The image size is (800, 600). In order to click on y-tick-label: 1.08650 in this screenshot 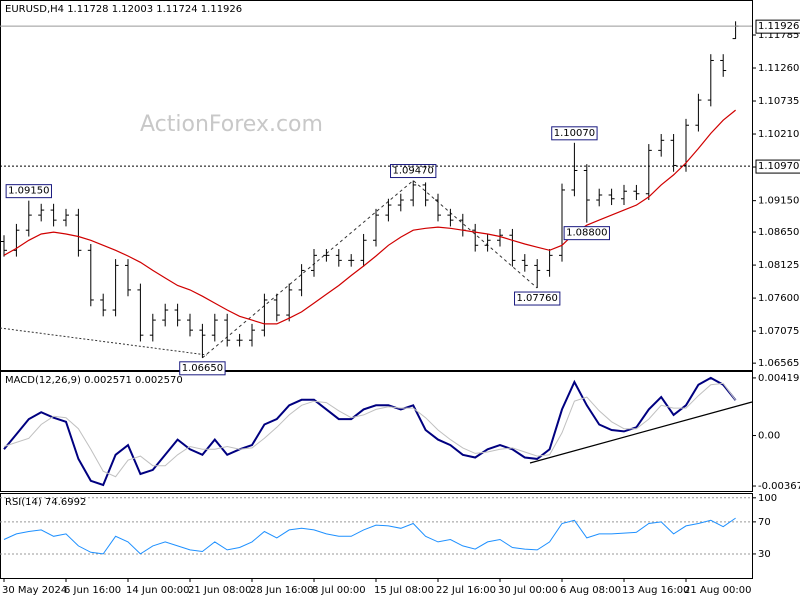, I will do `click(778, 232)`.